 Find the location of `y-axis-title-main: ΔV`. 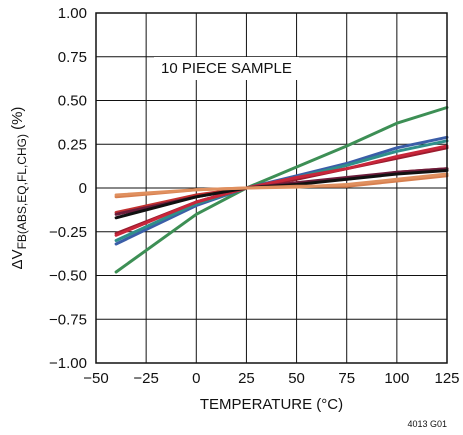

y-axis-title-main: ΔV is located at coordinates (17, 259).